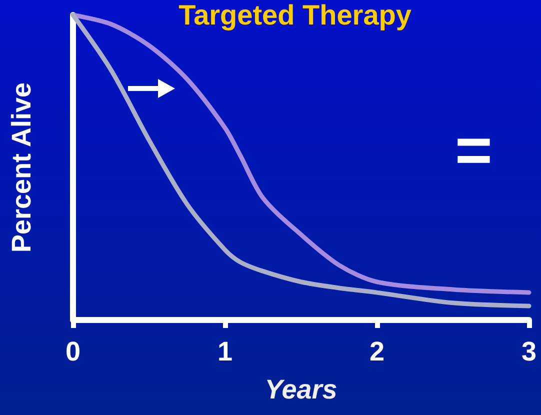 The image size is (541, 415). Describe the element at coordinates (473, 150) in the screenshot. I see `annotation: =` at that location.